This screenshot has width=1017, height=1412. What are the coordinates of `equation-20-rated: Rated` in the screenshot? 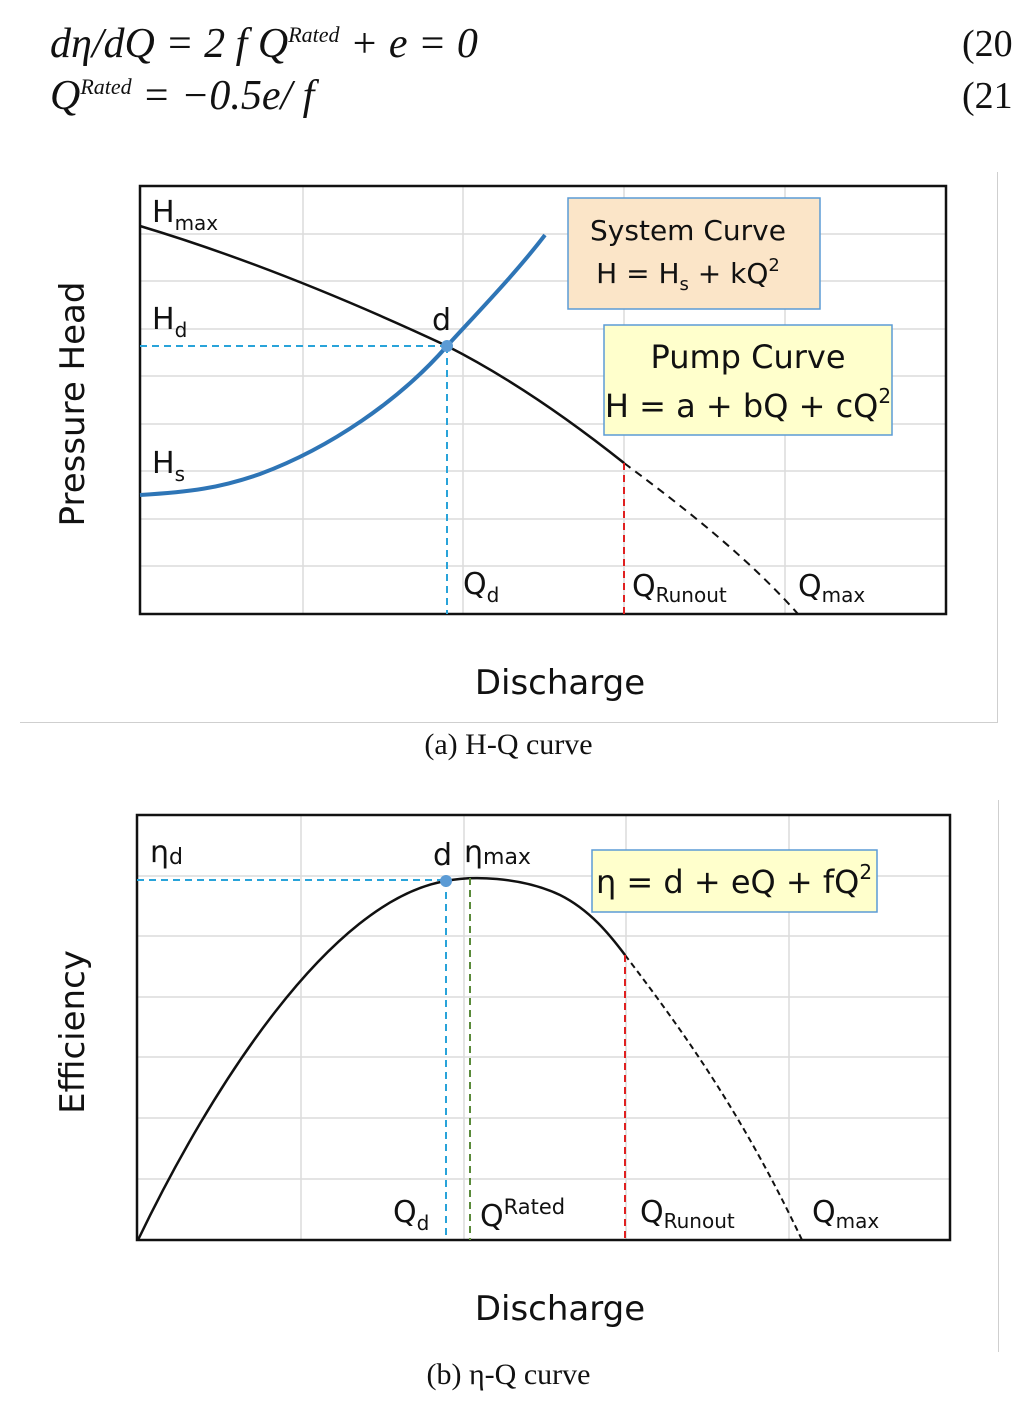 It's located at (314, 34).